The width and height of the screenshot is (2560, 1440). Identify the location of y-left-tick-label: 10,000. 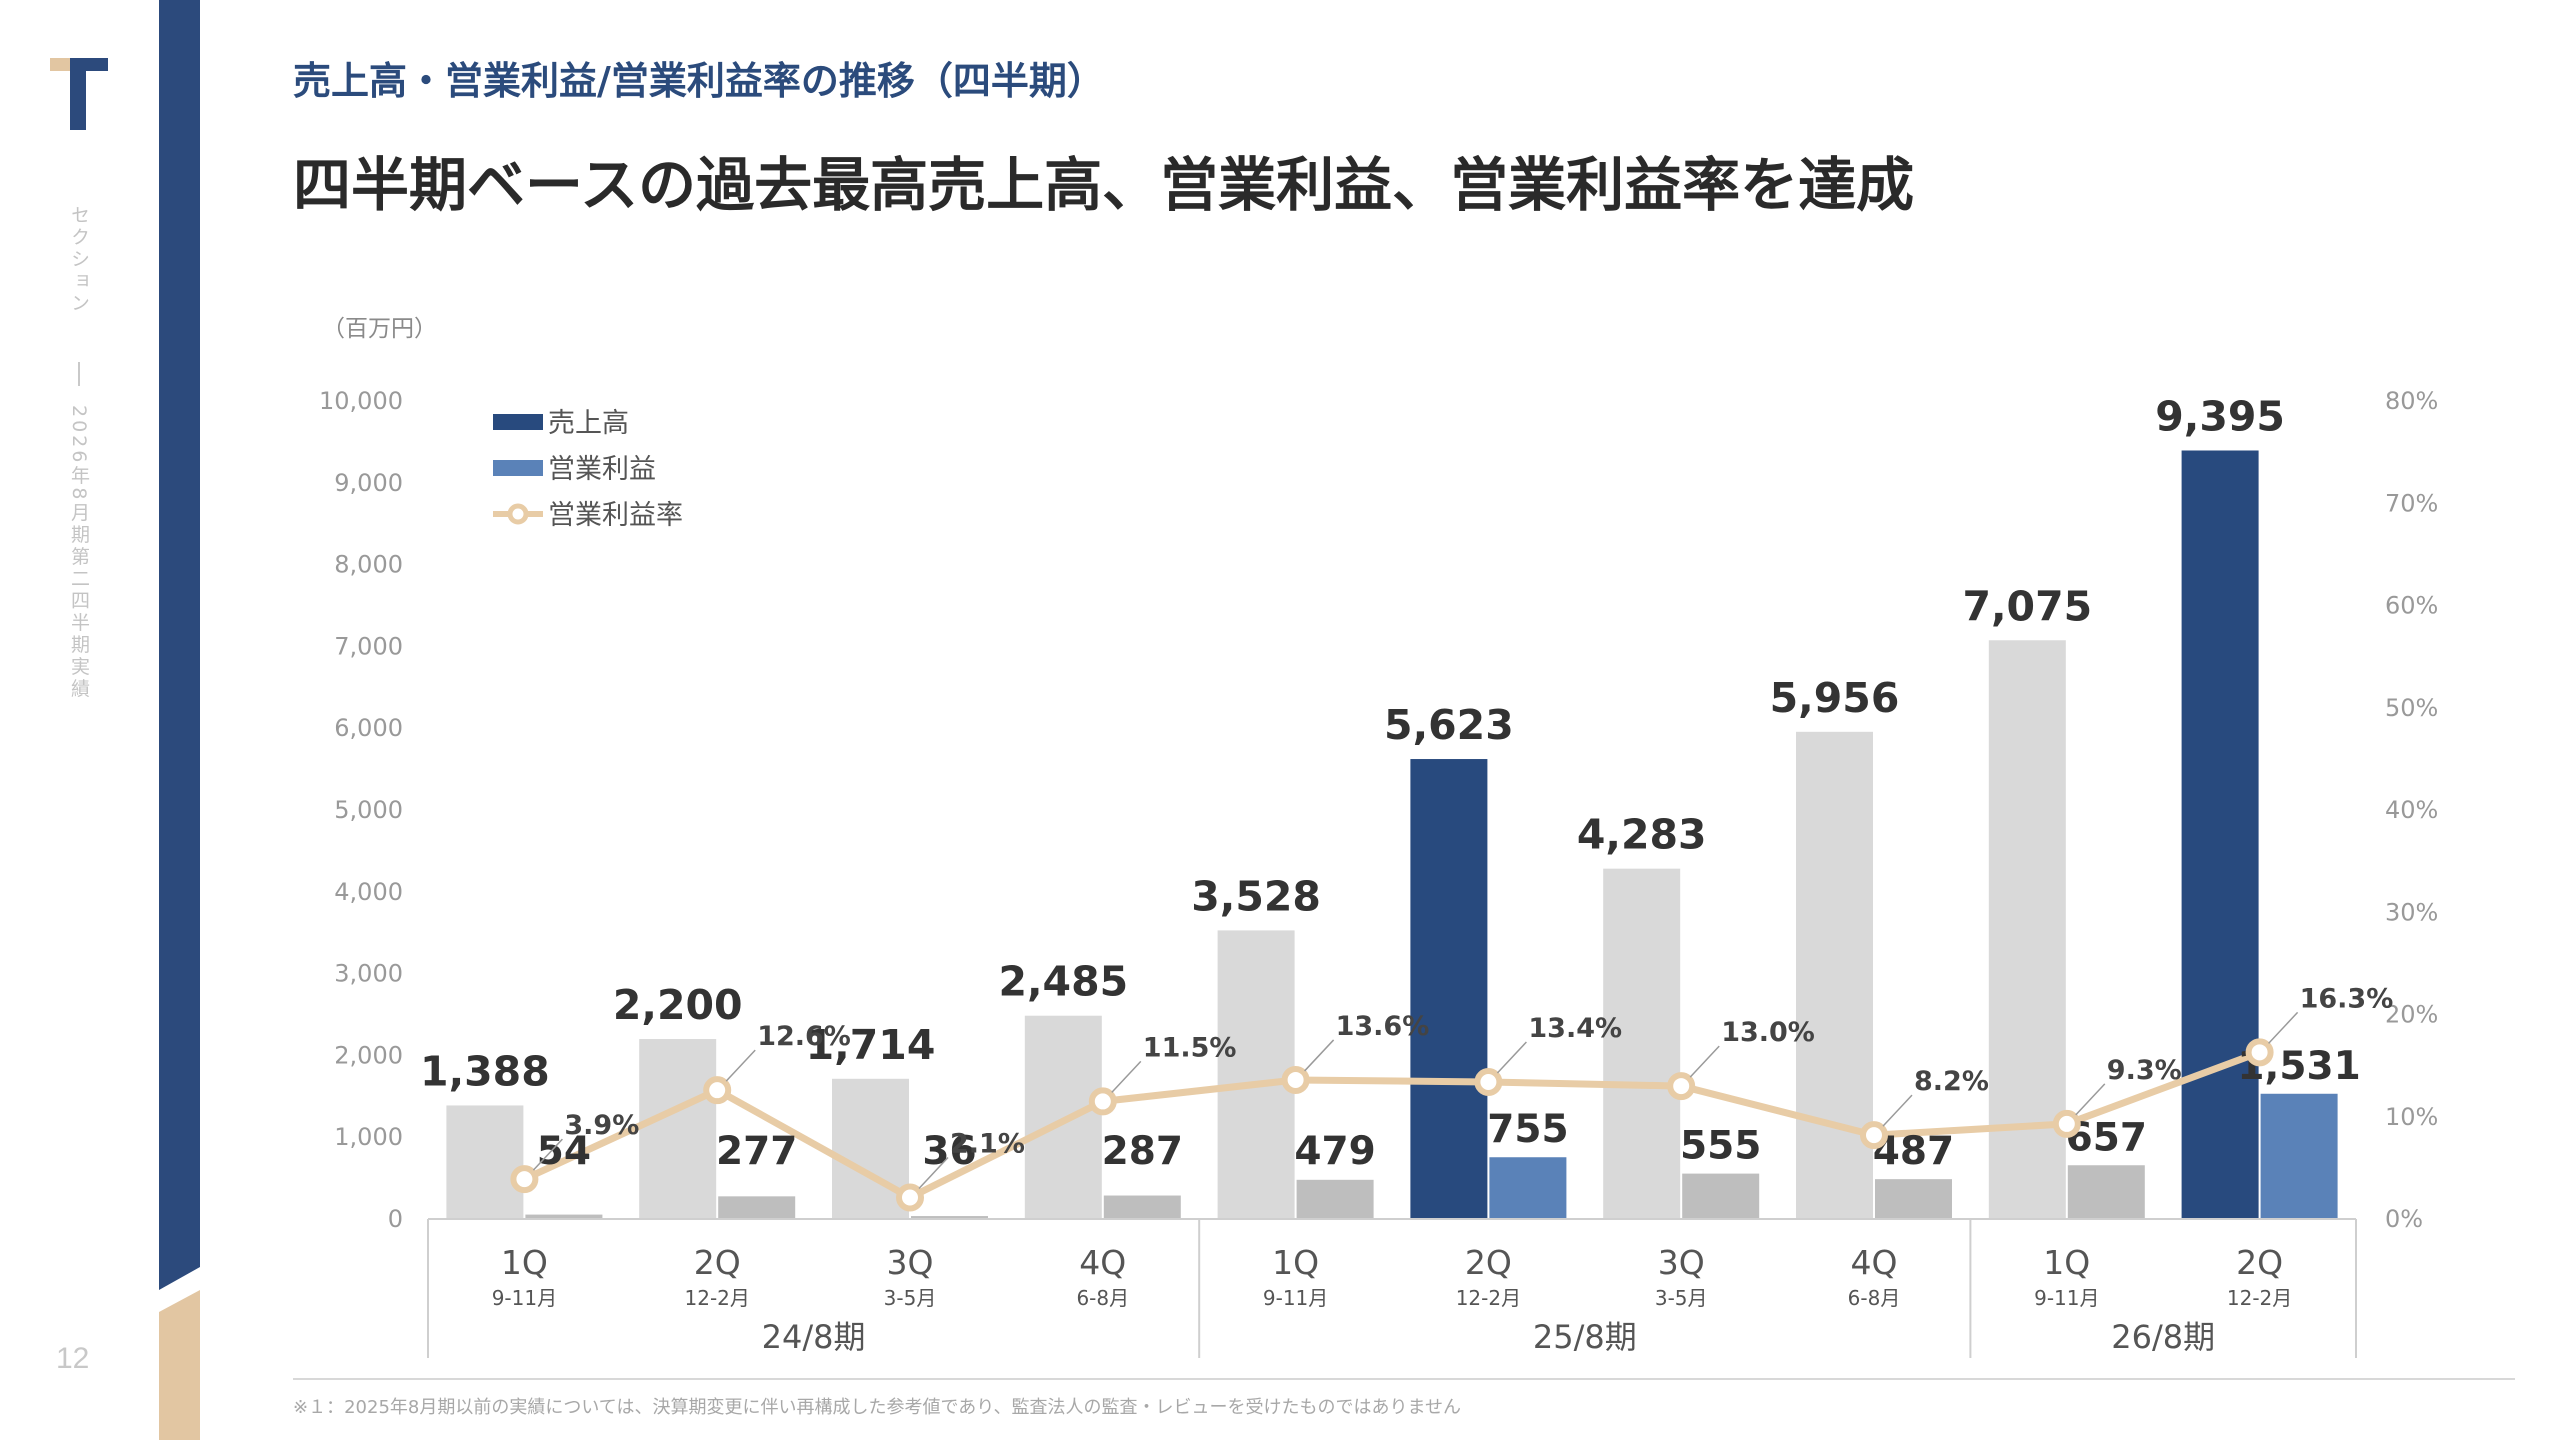
(361, 401).